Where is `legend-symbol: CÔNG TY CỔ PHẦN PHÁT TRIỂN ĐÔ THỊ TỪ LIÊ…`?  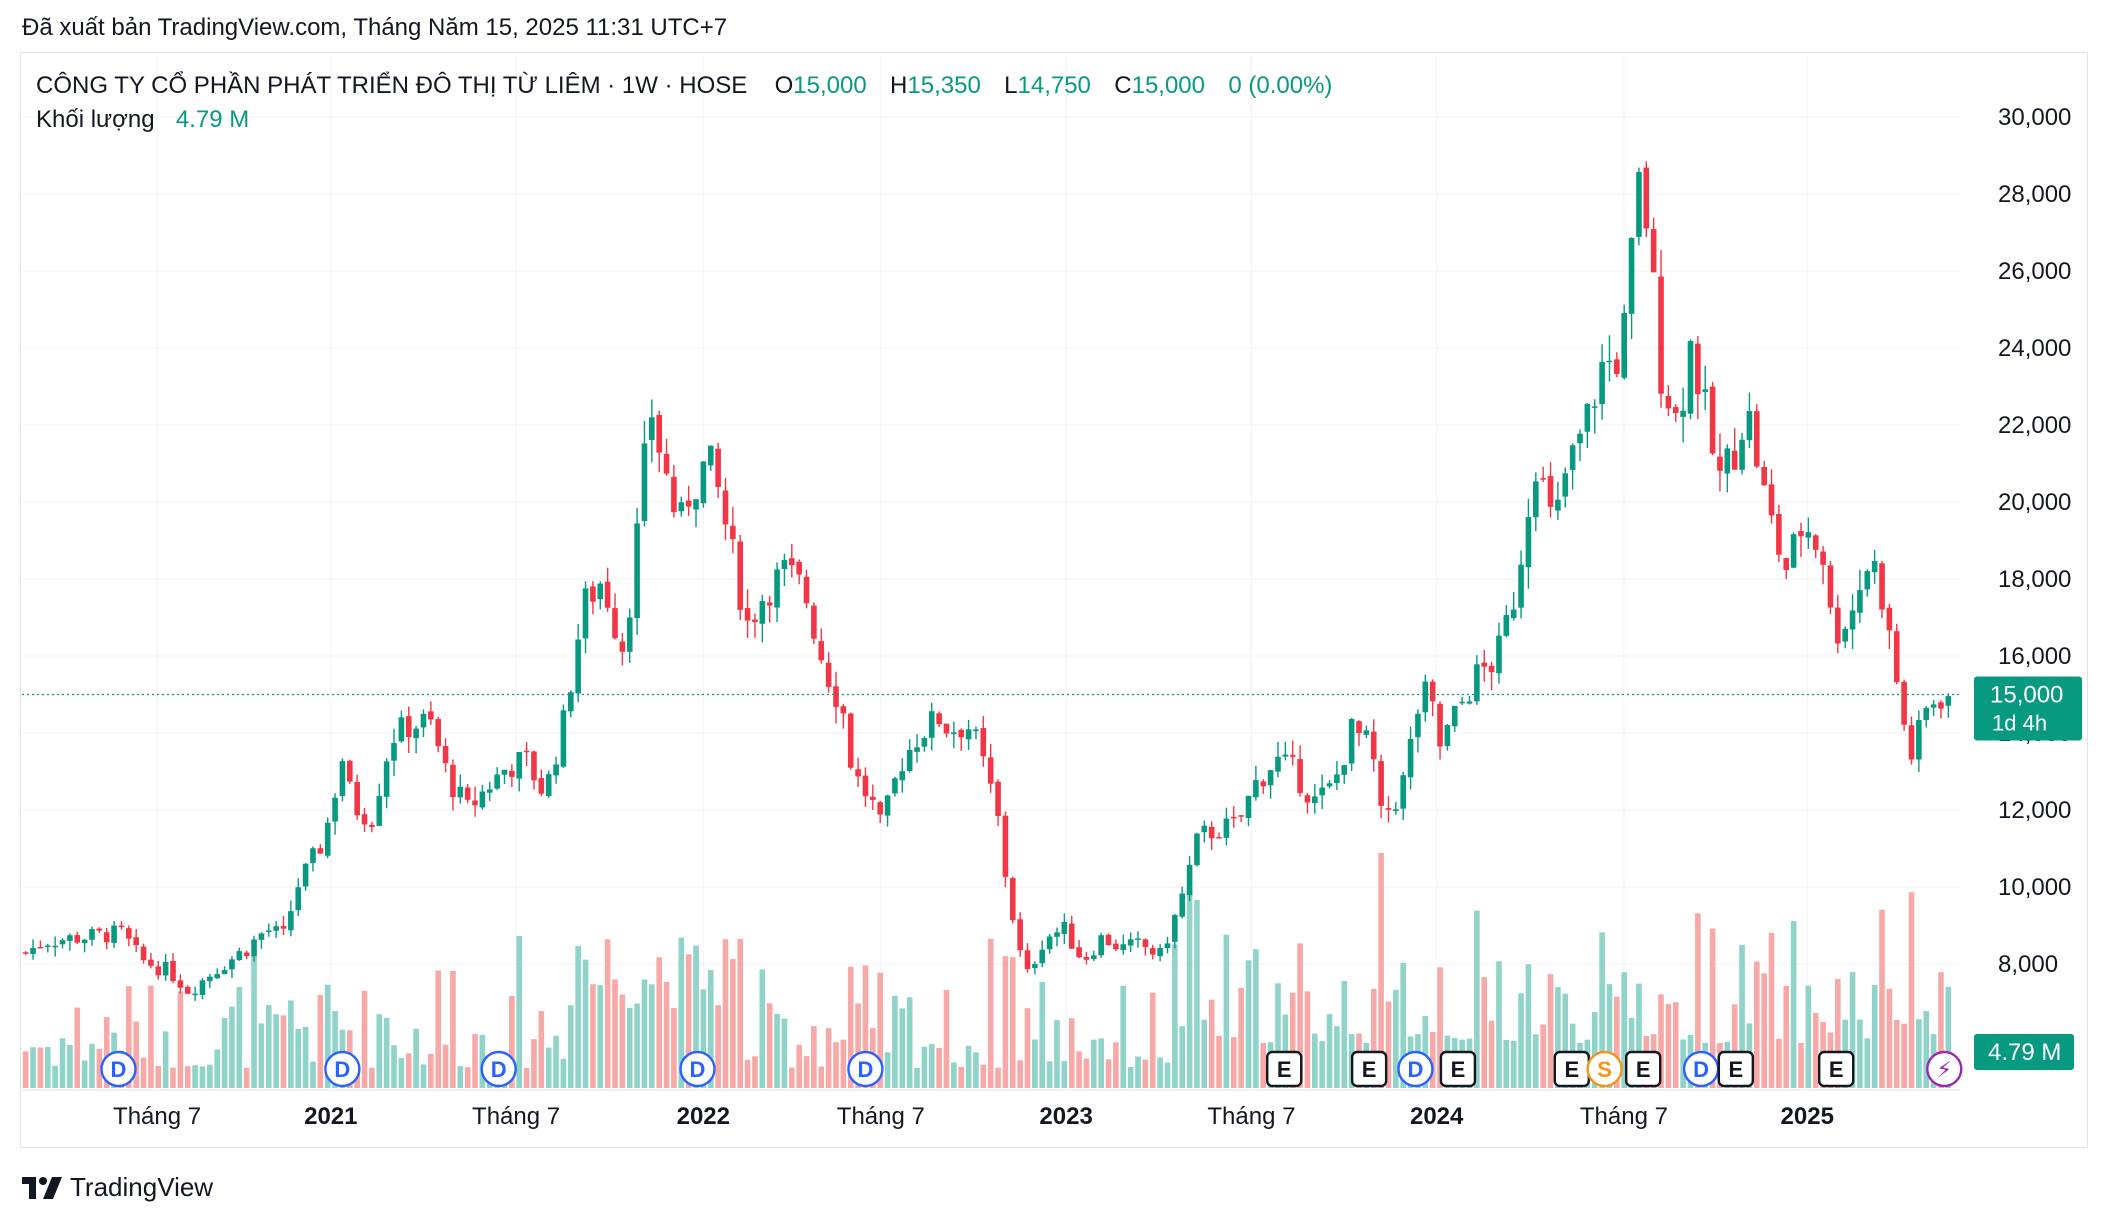 legend-symbol: CÔNG TY CỔ PHẦN PHÁT TRIỂN ĐÔ THỊ TỪ LIÊ… is located at coordinates (392, 85).